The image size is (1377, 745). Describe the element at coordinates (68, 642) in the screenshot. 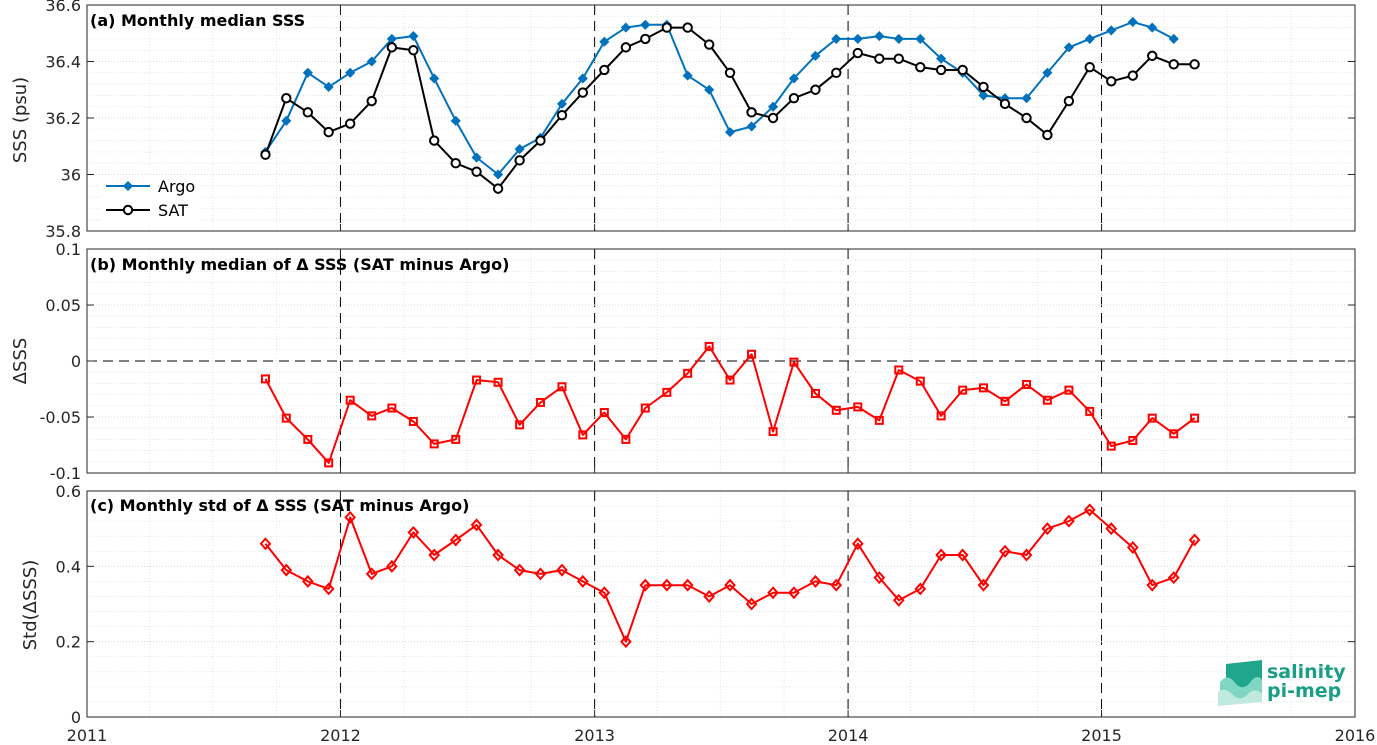

I see `y-tick-label: 0.2` at that location.